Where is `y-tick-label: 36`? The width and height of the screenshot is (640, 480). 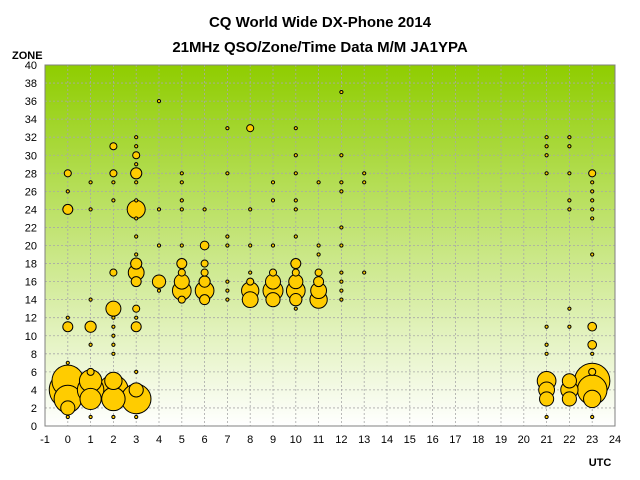
y-tick-label: 36 is located at coordinates (31, 102).